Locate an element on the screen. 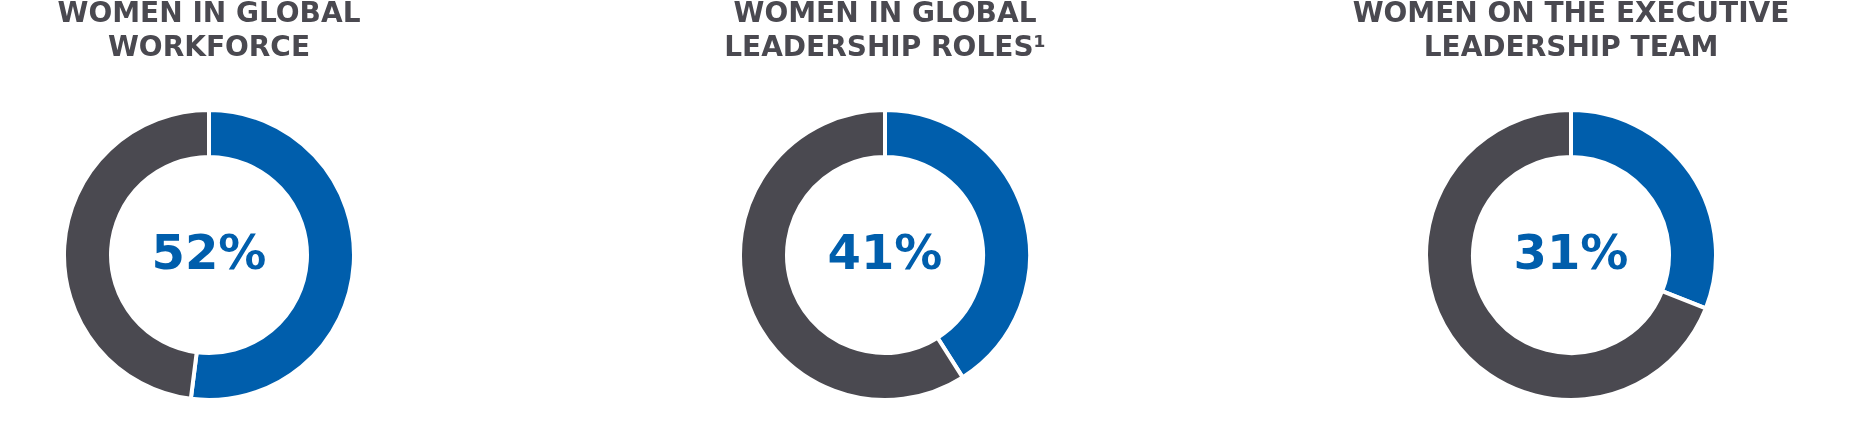 The height and width of the screenshot is (438, 1870). chart-title: WOMEN ON THE EXECUTIVE LEADERSHIP TEAM is located at coordinates (1571, 31).